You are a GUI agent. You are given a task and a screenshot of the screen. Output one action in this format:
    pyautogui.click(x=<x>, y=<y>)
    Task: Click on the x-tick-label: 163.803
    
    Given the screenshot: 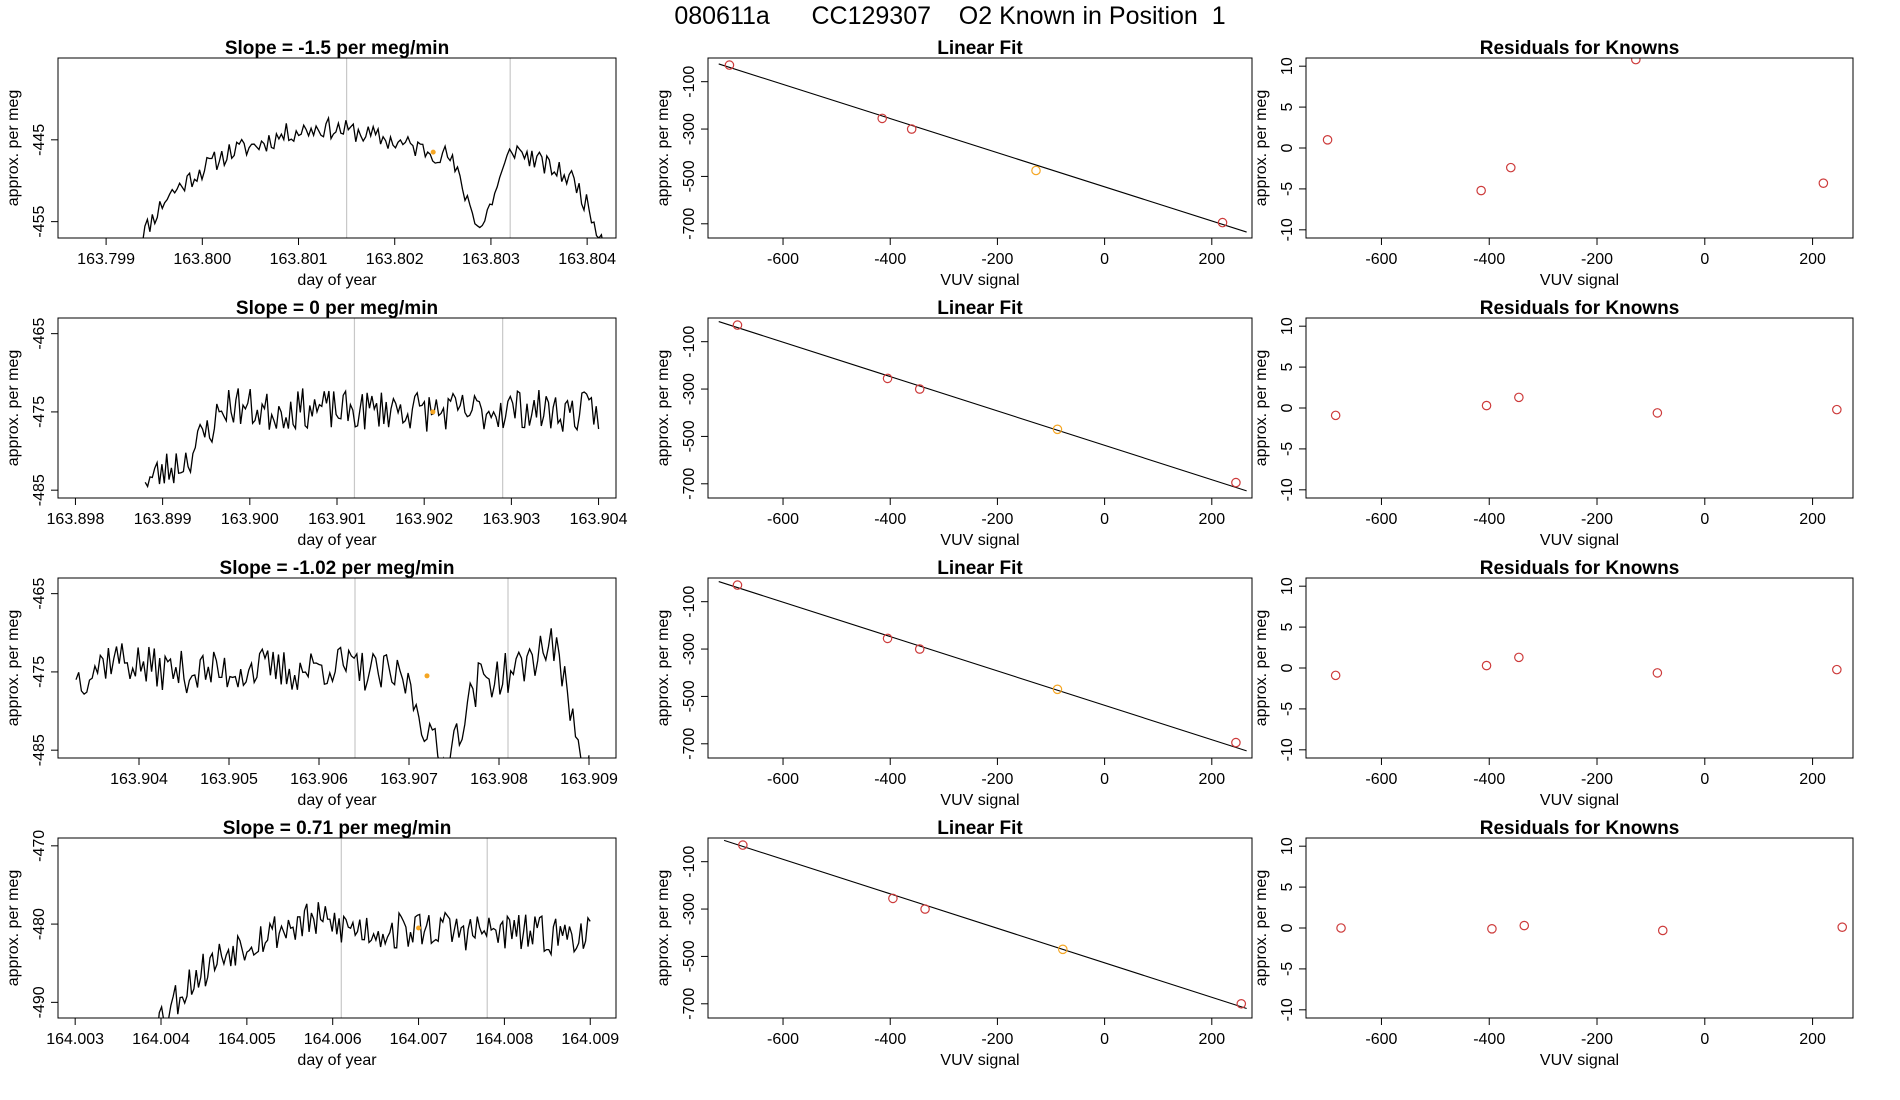 What is the action you would take?
    pyautogui.click(x=491, y=259)
    